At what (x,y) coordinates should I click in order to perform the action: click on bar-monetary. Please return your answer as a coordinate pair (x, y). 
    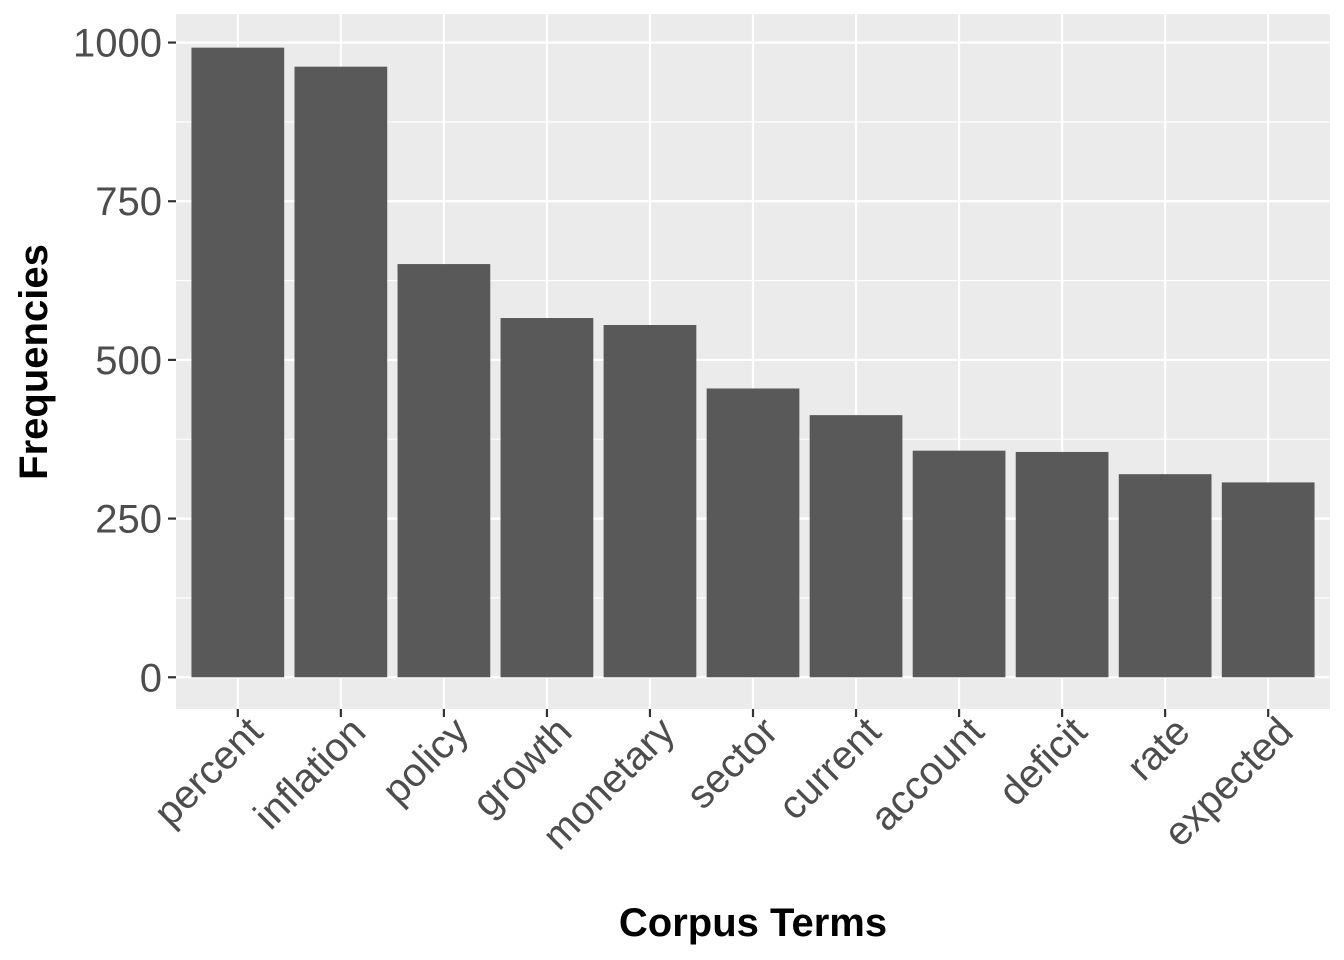
    Looking at the image, I should click on (650, 501).